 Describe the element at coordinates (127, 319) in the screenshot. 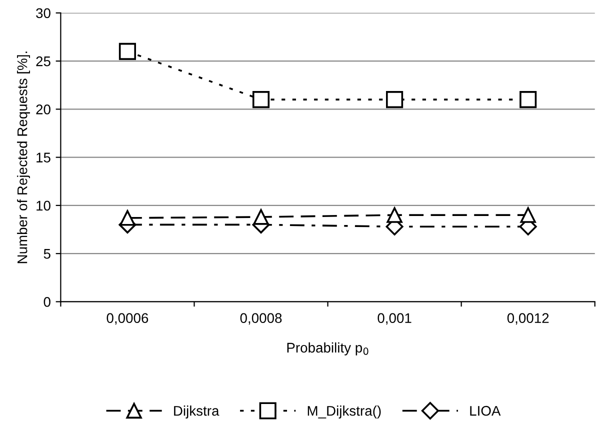

I see `x-tick-label: 0,0006` at that location.